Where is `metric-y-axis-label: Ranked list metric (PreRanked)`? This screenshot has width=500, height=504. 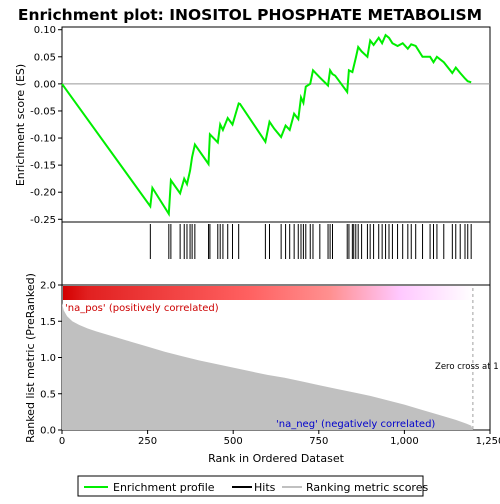
metric-y-axis-label: Ranked list metric (PreRanked) is located at coordinates (30, 358).